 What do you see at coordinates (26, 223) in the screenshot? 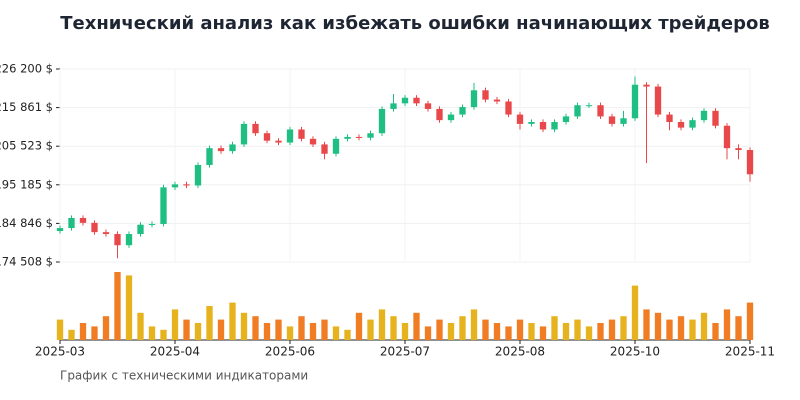
I see `y-tick-label: 184 846 $` at bounding box center [26, 223].